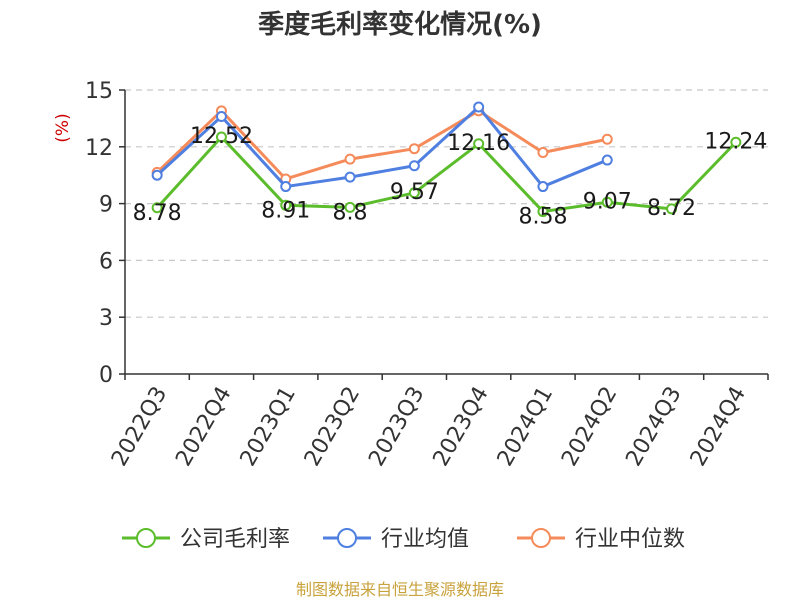 This screenshot has height=600, width=800. Describe the element at coordinates (425, 539) in the screenshot. I see `legend-label: 行业均值` at that location.